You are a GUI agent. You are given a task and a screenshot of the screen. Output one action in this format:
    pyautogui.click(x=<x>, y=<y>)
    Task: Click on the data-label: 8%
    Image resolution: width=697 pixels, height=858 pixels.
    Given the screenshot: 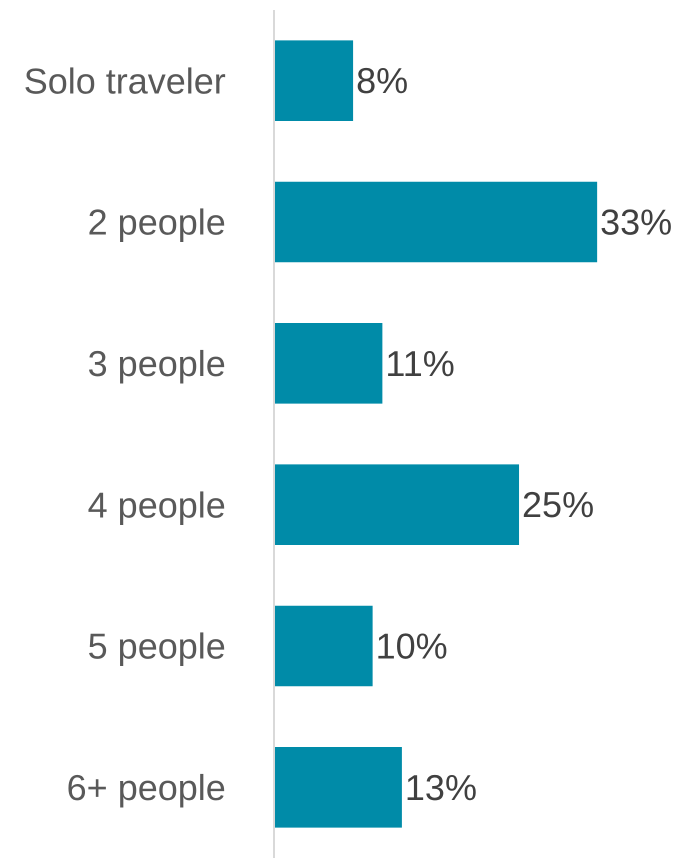 What is the action you would take?
    pyautogui.click(x=382, y=81)
    